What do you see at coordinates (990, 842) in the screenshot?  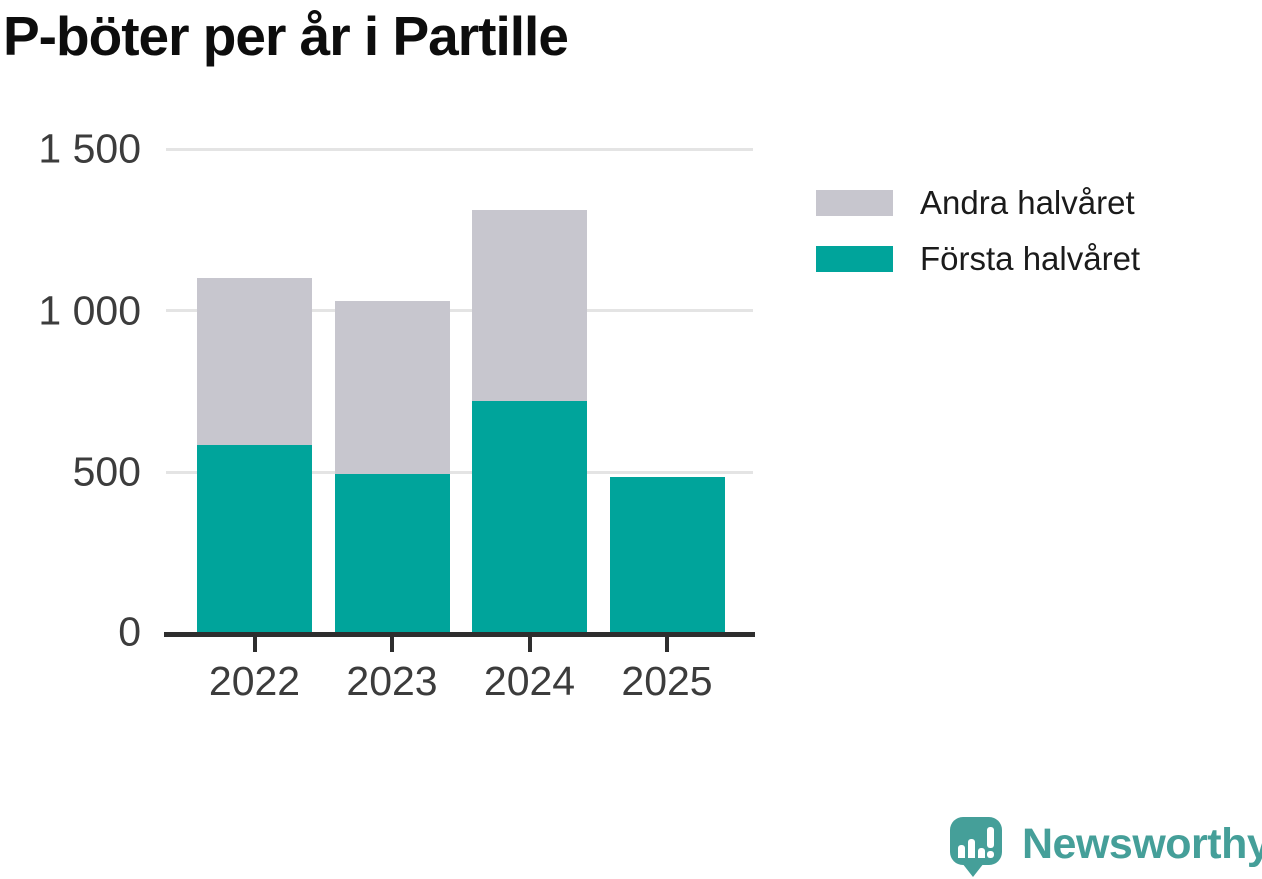 I see `exclamation-icon` at bounding box center [990, 842].